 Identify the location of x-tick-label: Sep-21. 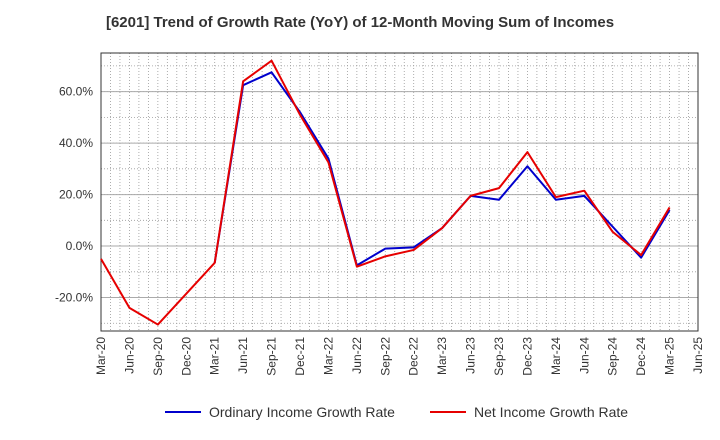
(272, 356).